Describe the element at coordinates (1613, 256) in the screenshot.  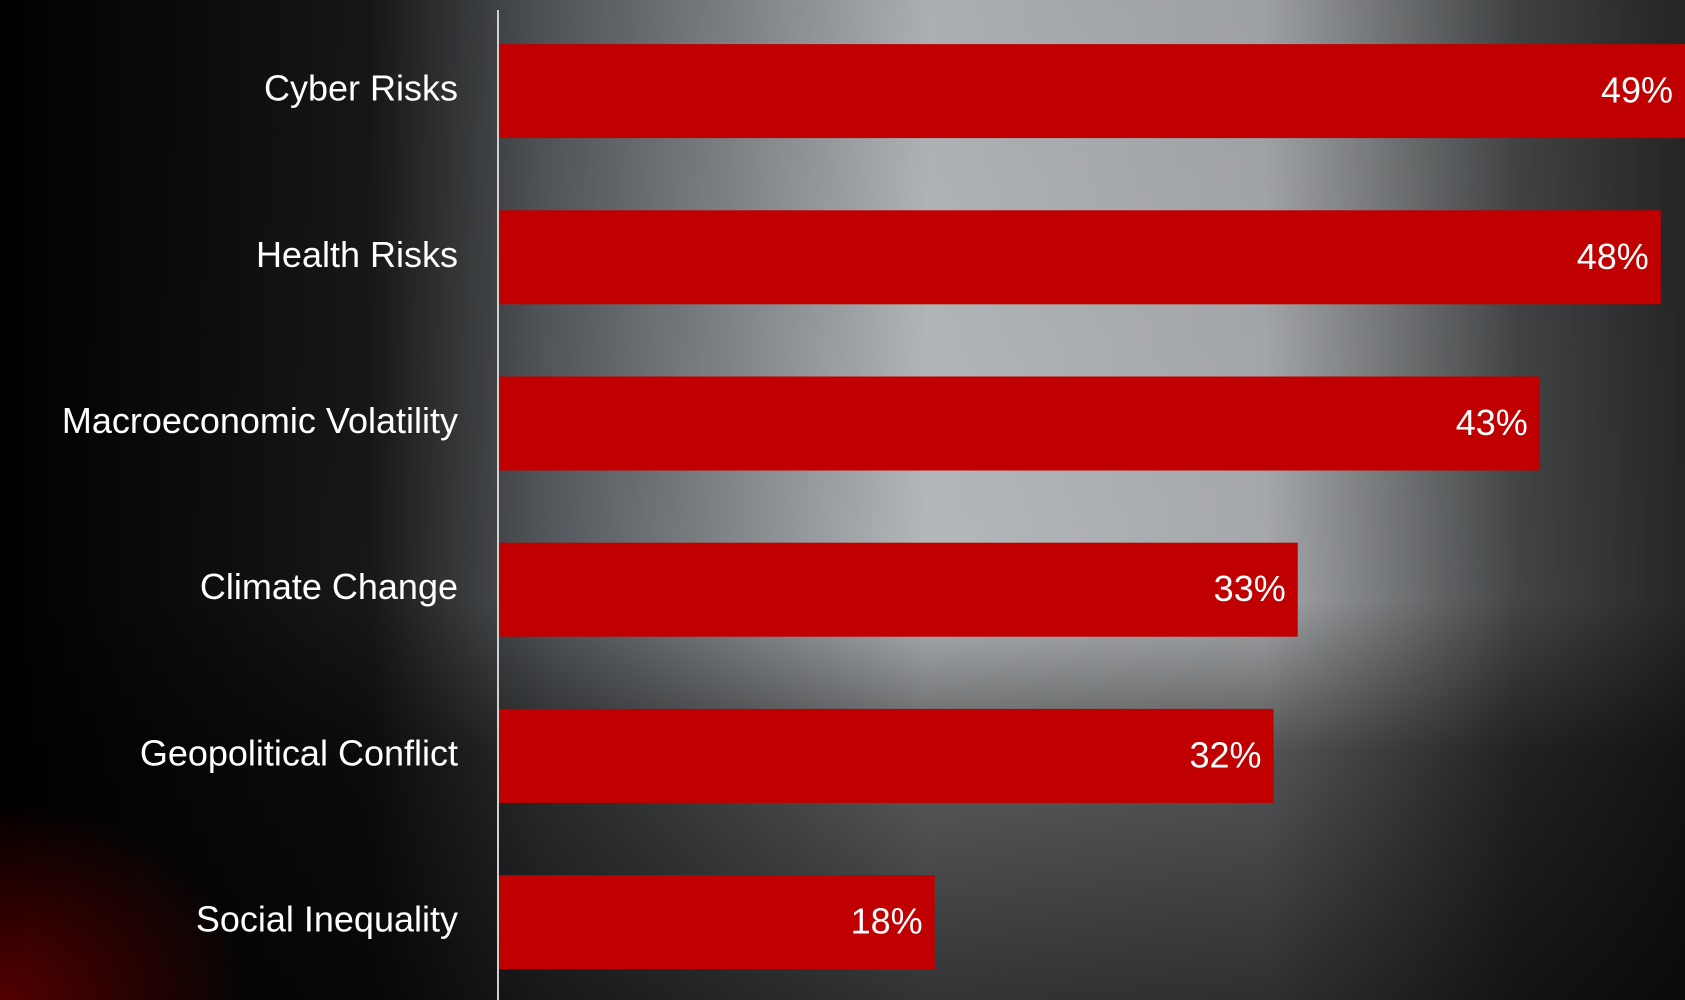
I see `value-label: 48%` at that location.